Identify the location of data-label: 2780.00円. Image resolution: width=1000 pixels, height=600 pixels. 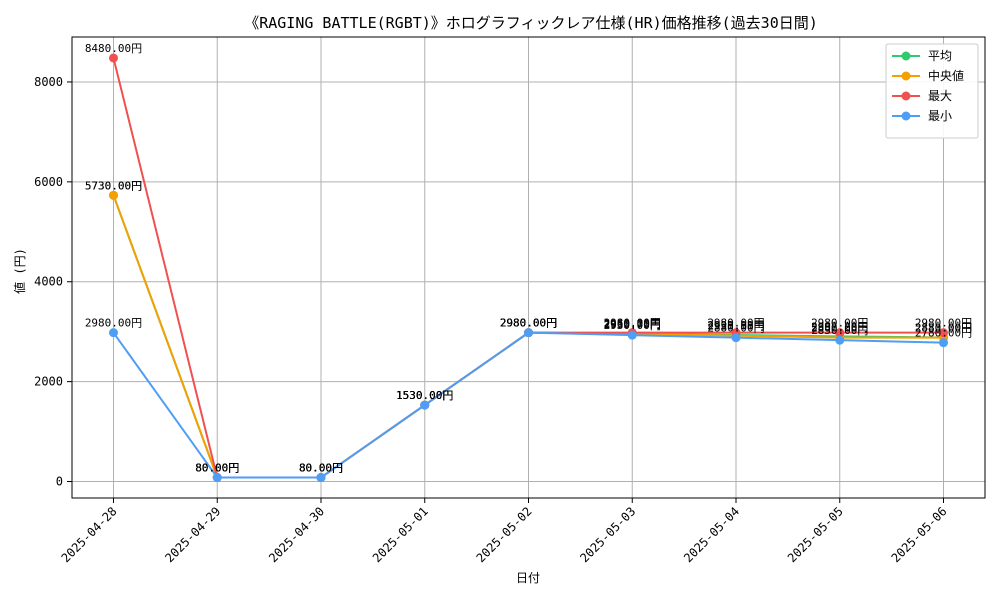
(943, 333).